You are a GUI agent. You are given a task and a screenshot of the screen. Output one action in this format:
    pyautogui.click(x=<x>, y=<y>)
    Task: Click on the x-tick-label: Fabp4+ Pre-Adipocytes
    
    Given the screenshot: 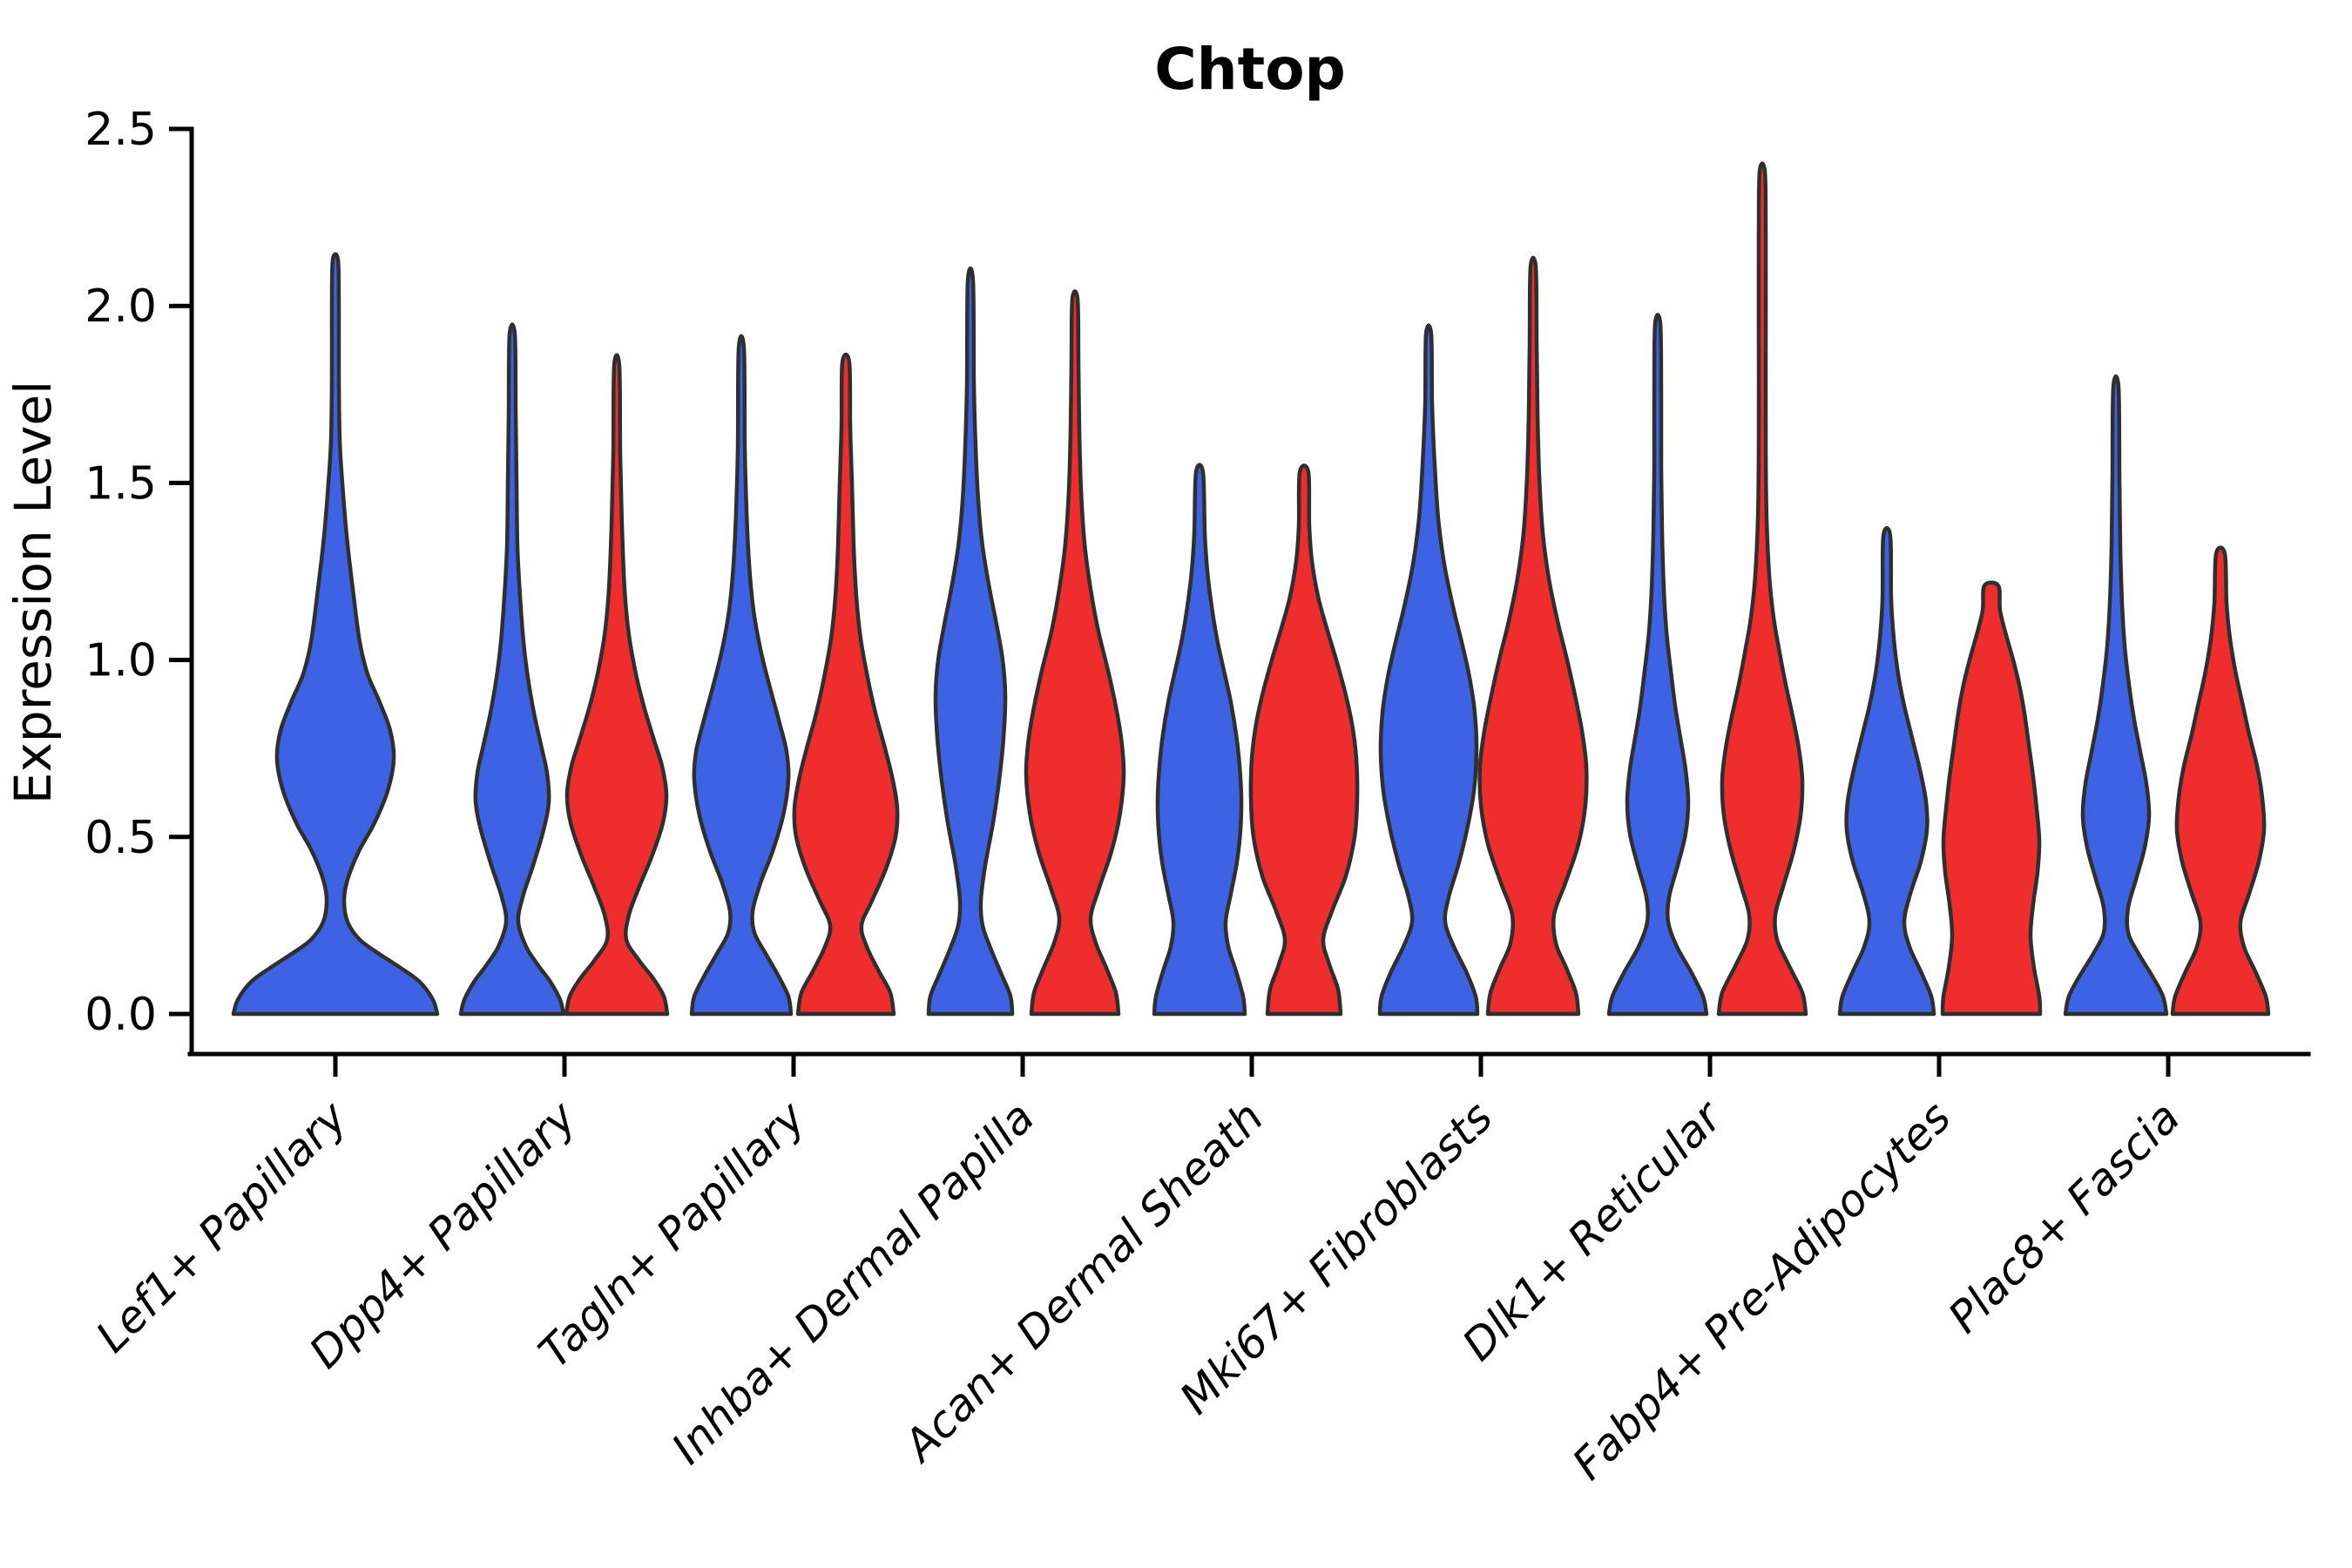 What is the action you would take?
    pyautogui.click(x=1762, y=1291)
    